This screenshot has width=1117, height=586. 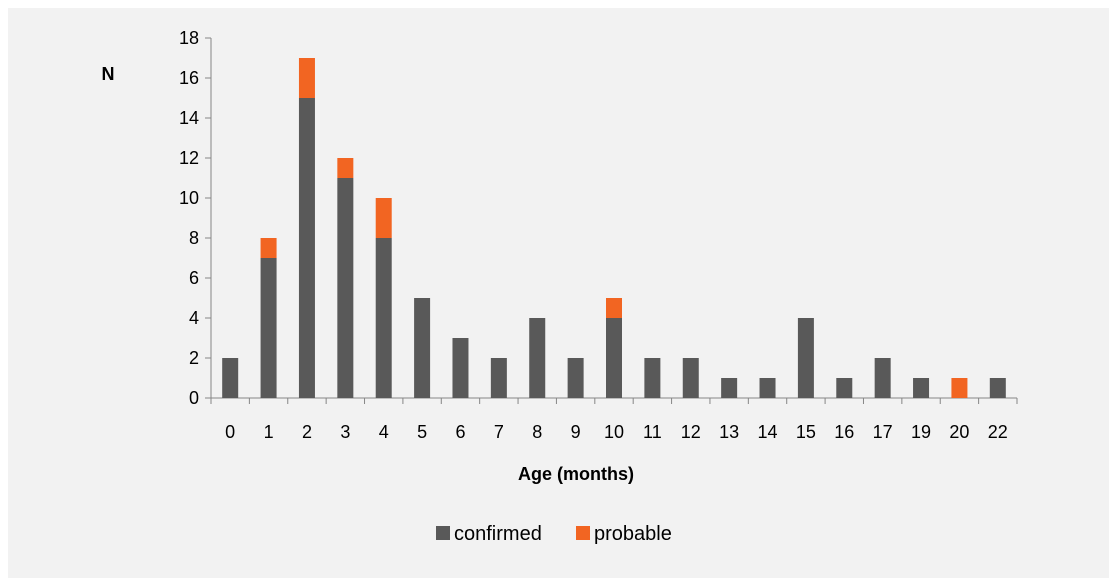 What do you see at coordinates (576, 474) in the screenshot?
I see `x-axis-title: Age (months)` at bounding box center [576, 474].